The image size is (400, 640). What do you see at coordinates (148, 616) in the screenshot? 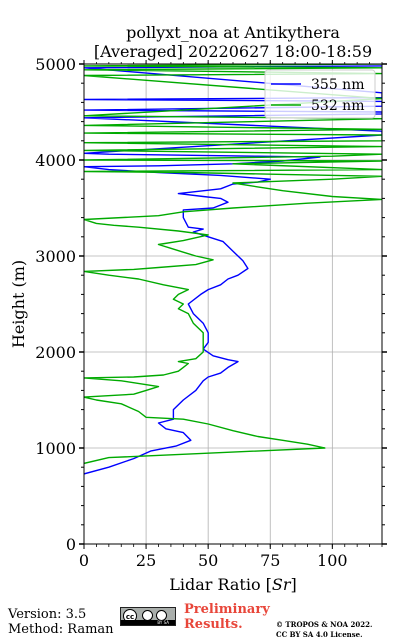
I see `cc-license-badge: cc BY SA` at bounding box center [148, 616].